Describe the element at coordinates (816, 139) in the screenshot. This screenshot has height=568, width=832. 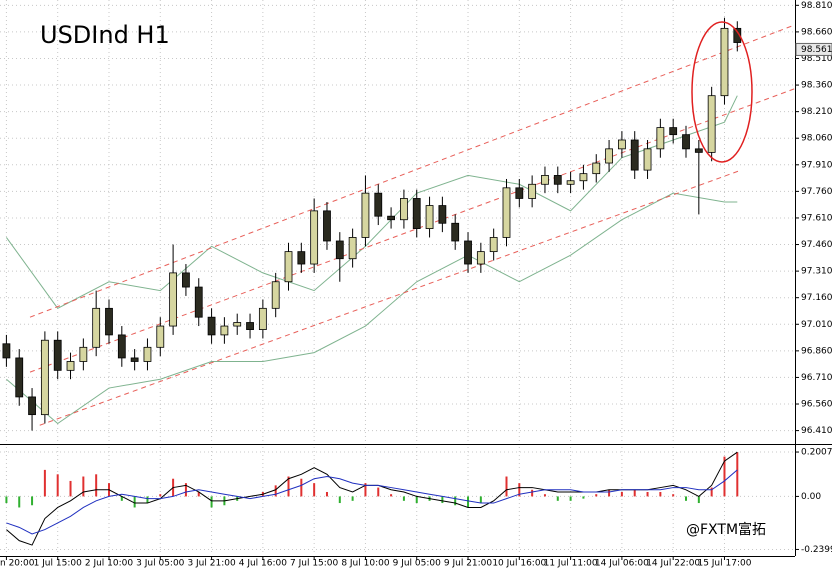
I see `y-tick-label: 98.060` at that location.